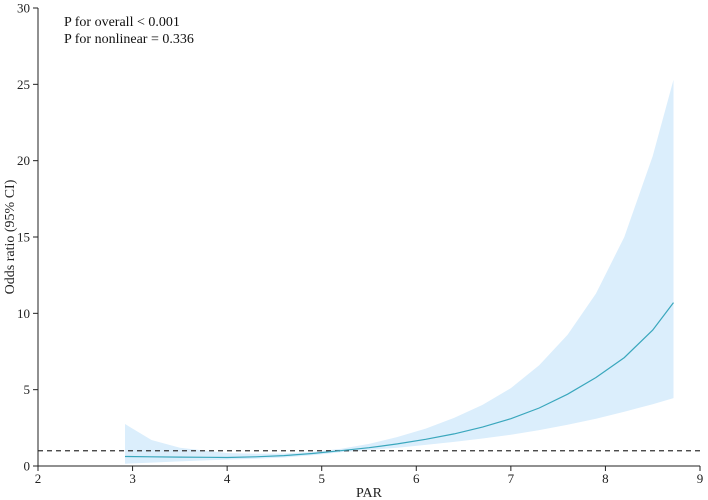 The image size is (708, 500). I want to click on annotation-p-nonlinear: P for nonlinear = 0.336, so click(129, 39).